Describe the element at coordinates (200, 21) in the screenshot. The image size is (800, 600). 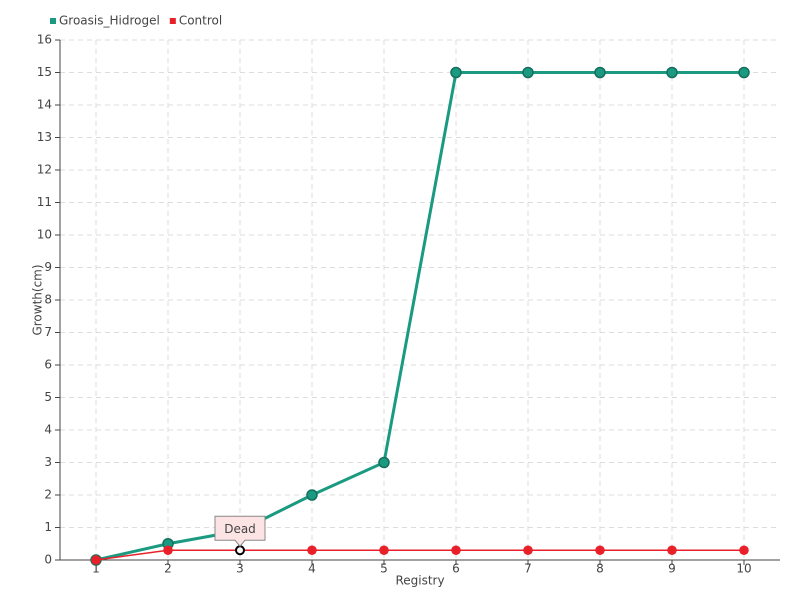
I see `legend-label: Control` at that location.